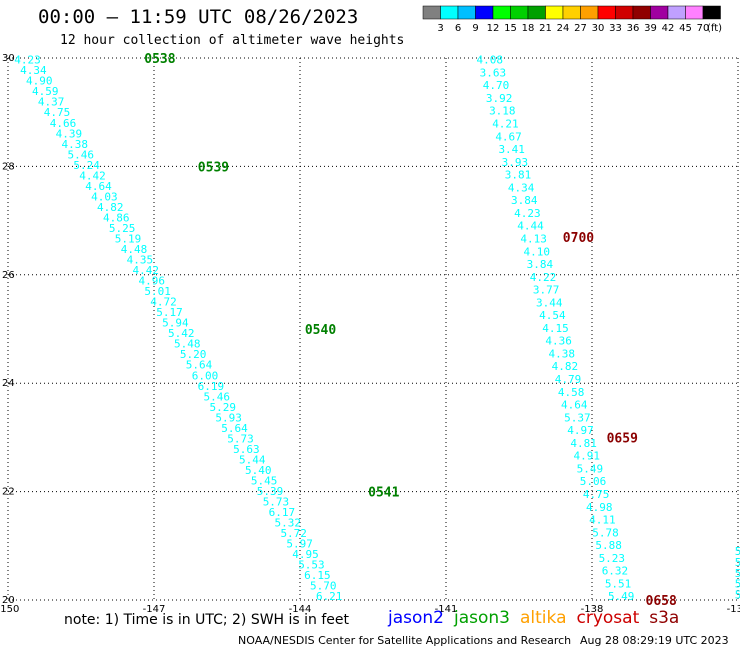  I want to click on wave-height-point: 4.54, so click(552, 315).